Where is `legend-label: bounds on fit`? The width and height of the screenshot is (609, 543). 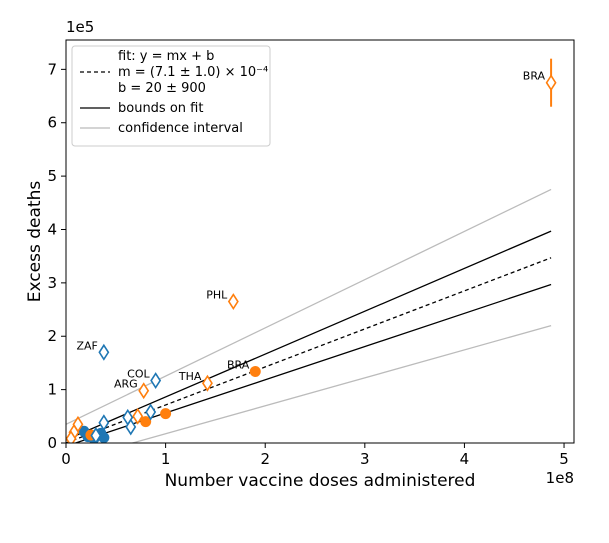
legend-label: bounds on fit is located at coordinates (160, 108).